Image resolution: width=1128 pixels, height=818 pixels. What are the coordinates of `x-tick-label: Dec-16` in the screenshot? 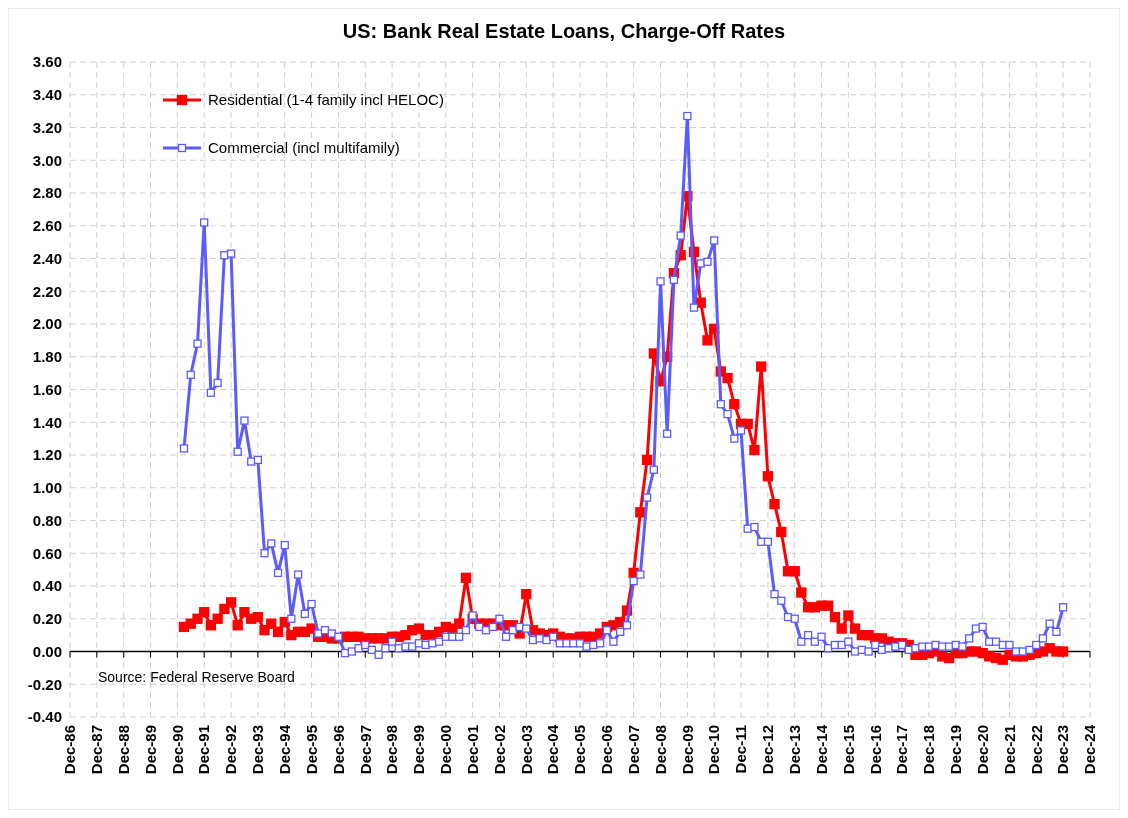 It's located at (875, 750).